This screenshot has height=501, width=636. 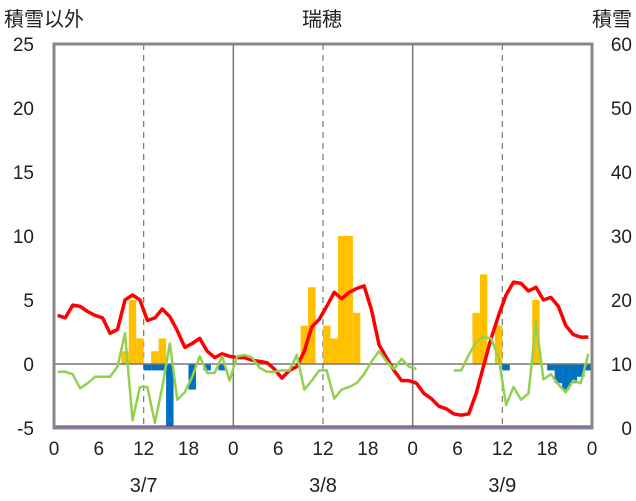 I want to click on y-tick-label-left: 0, so click(x=28, y=365).